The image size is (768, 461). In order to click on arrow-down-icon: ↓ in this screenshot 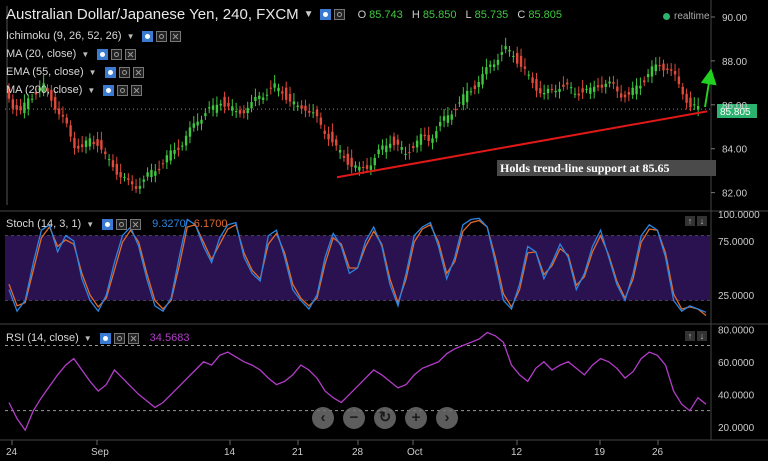, I will do `click(702, 221)`.